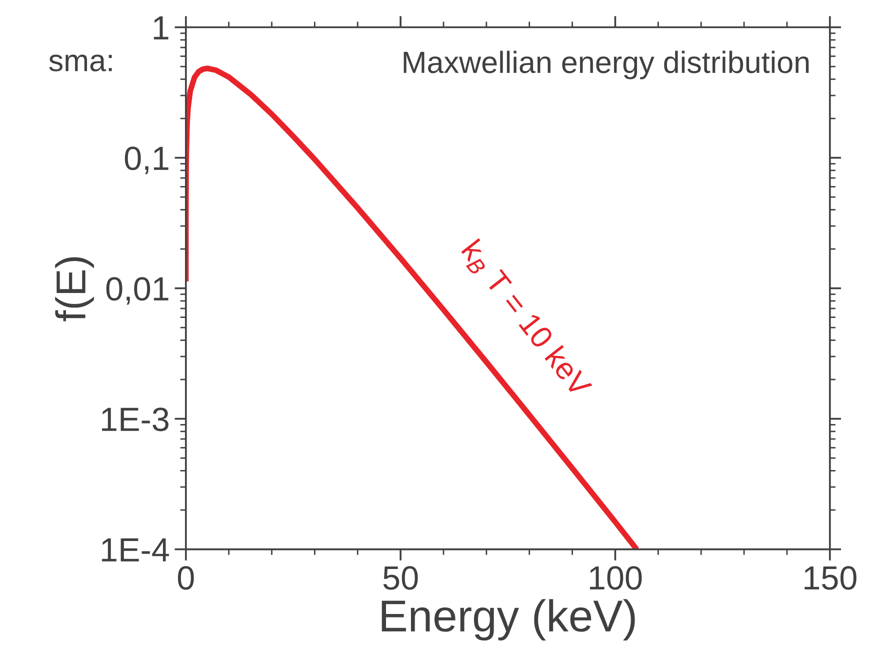 Image resolution: width=881 pixels, height=665 pixels. What do you see at coordinates (186, 578) in the screenshot?
I see `x-tick-label: 0` at bounding box center [186, 578].